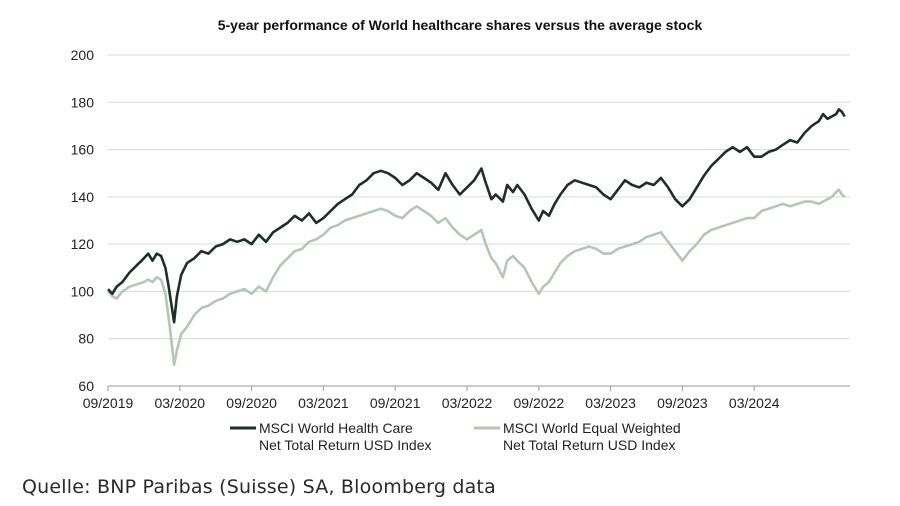  Describe the element at coordinates (589, 445) in the screenshot. I see `legend-label-equal-weighted-line2: Net Total Return USD Index` at that location.